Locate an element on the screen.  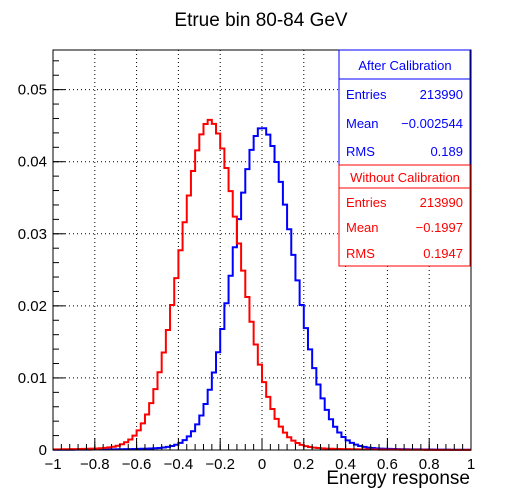
y-tick-label: 0.05 is located at coordinates (32, 90).